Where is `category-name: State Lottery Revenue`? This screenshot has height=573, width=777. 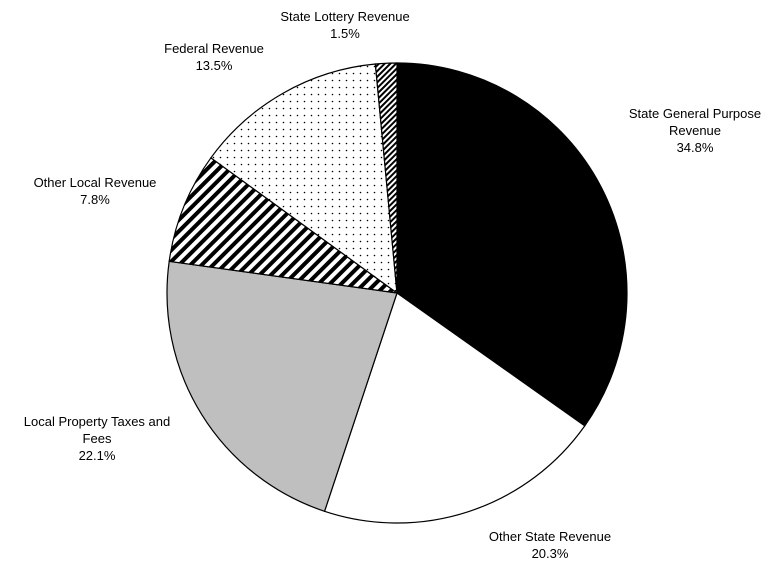
category-name: State Lottery Revenue is located at coordinates (345, 16).